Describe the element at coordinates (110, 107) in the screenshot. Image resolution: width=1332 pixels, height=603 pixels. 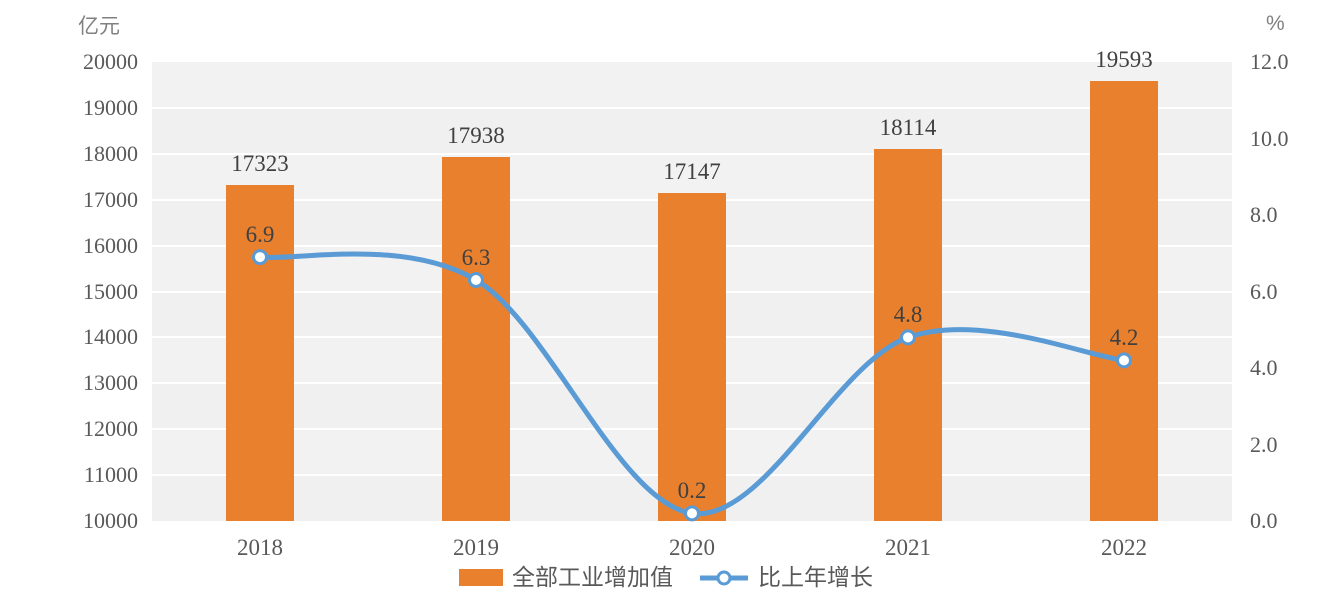
I see `left-axis-tick-label: 19000` at that location.